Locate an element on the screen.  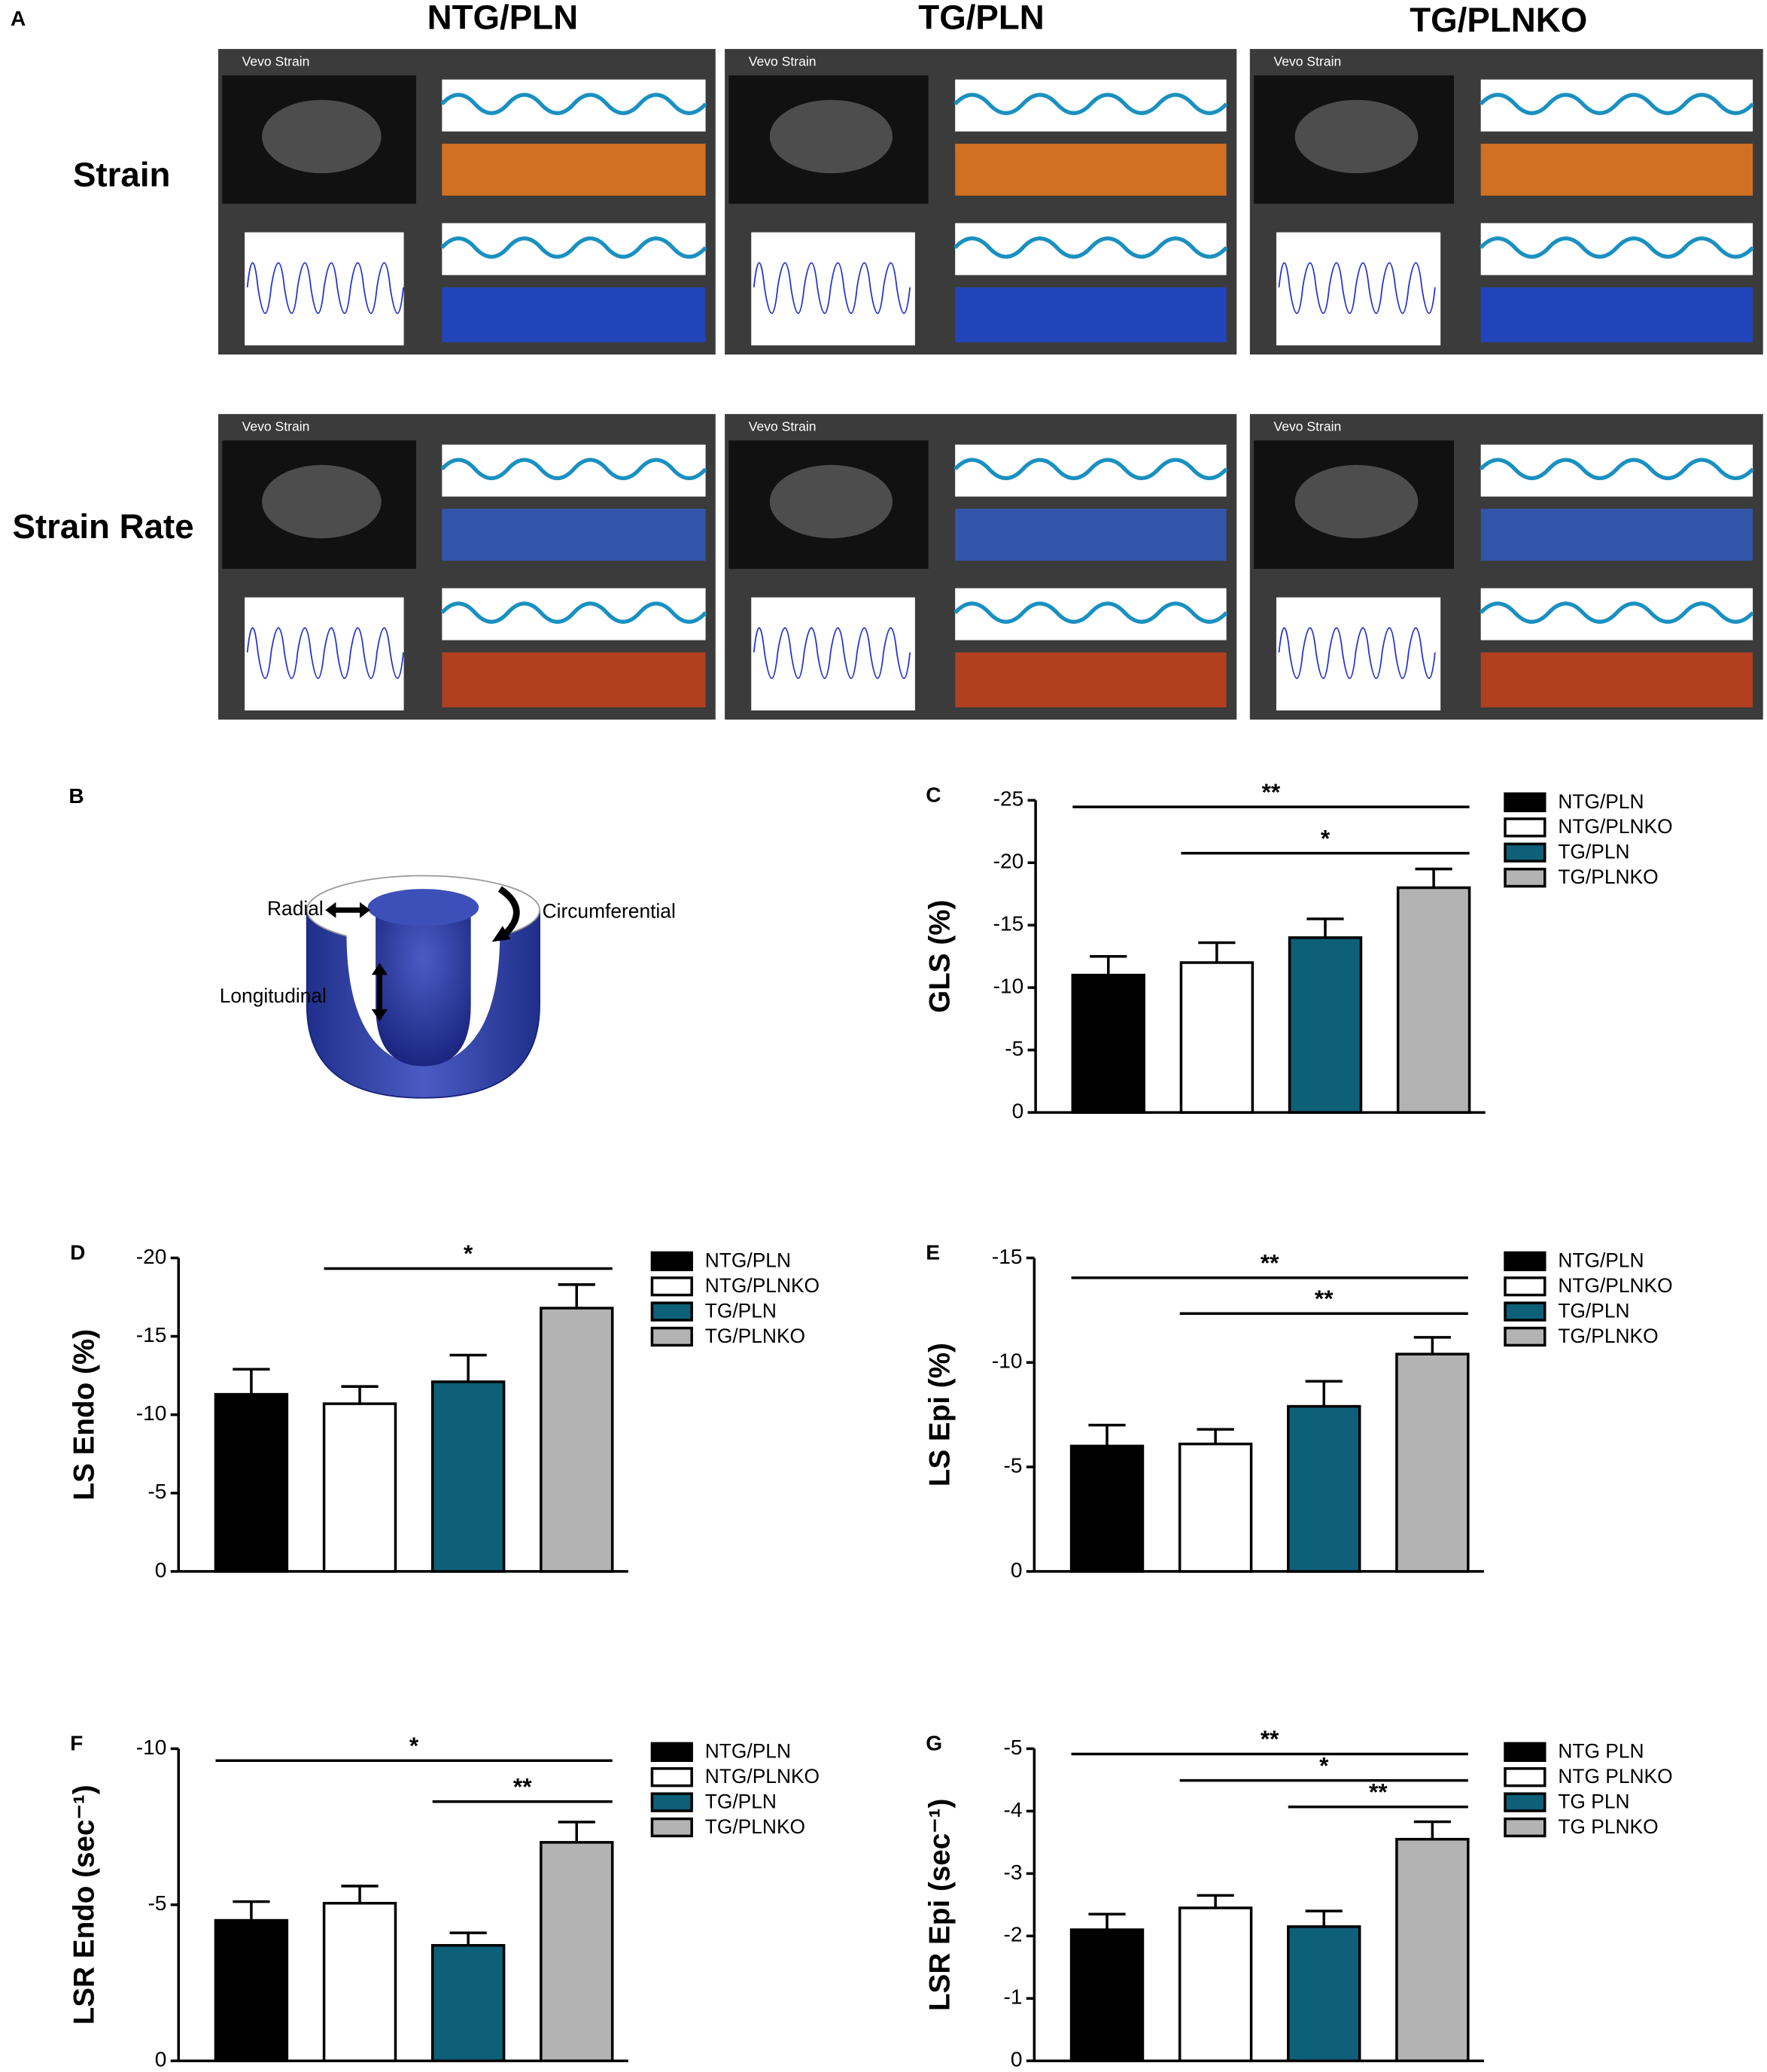
y-tick-label: -4 is located at coordinates (1014, 1810).